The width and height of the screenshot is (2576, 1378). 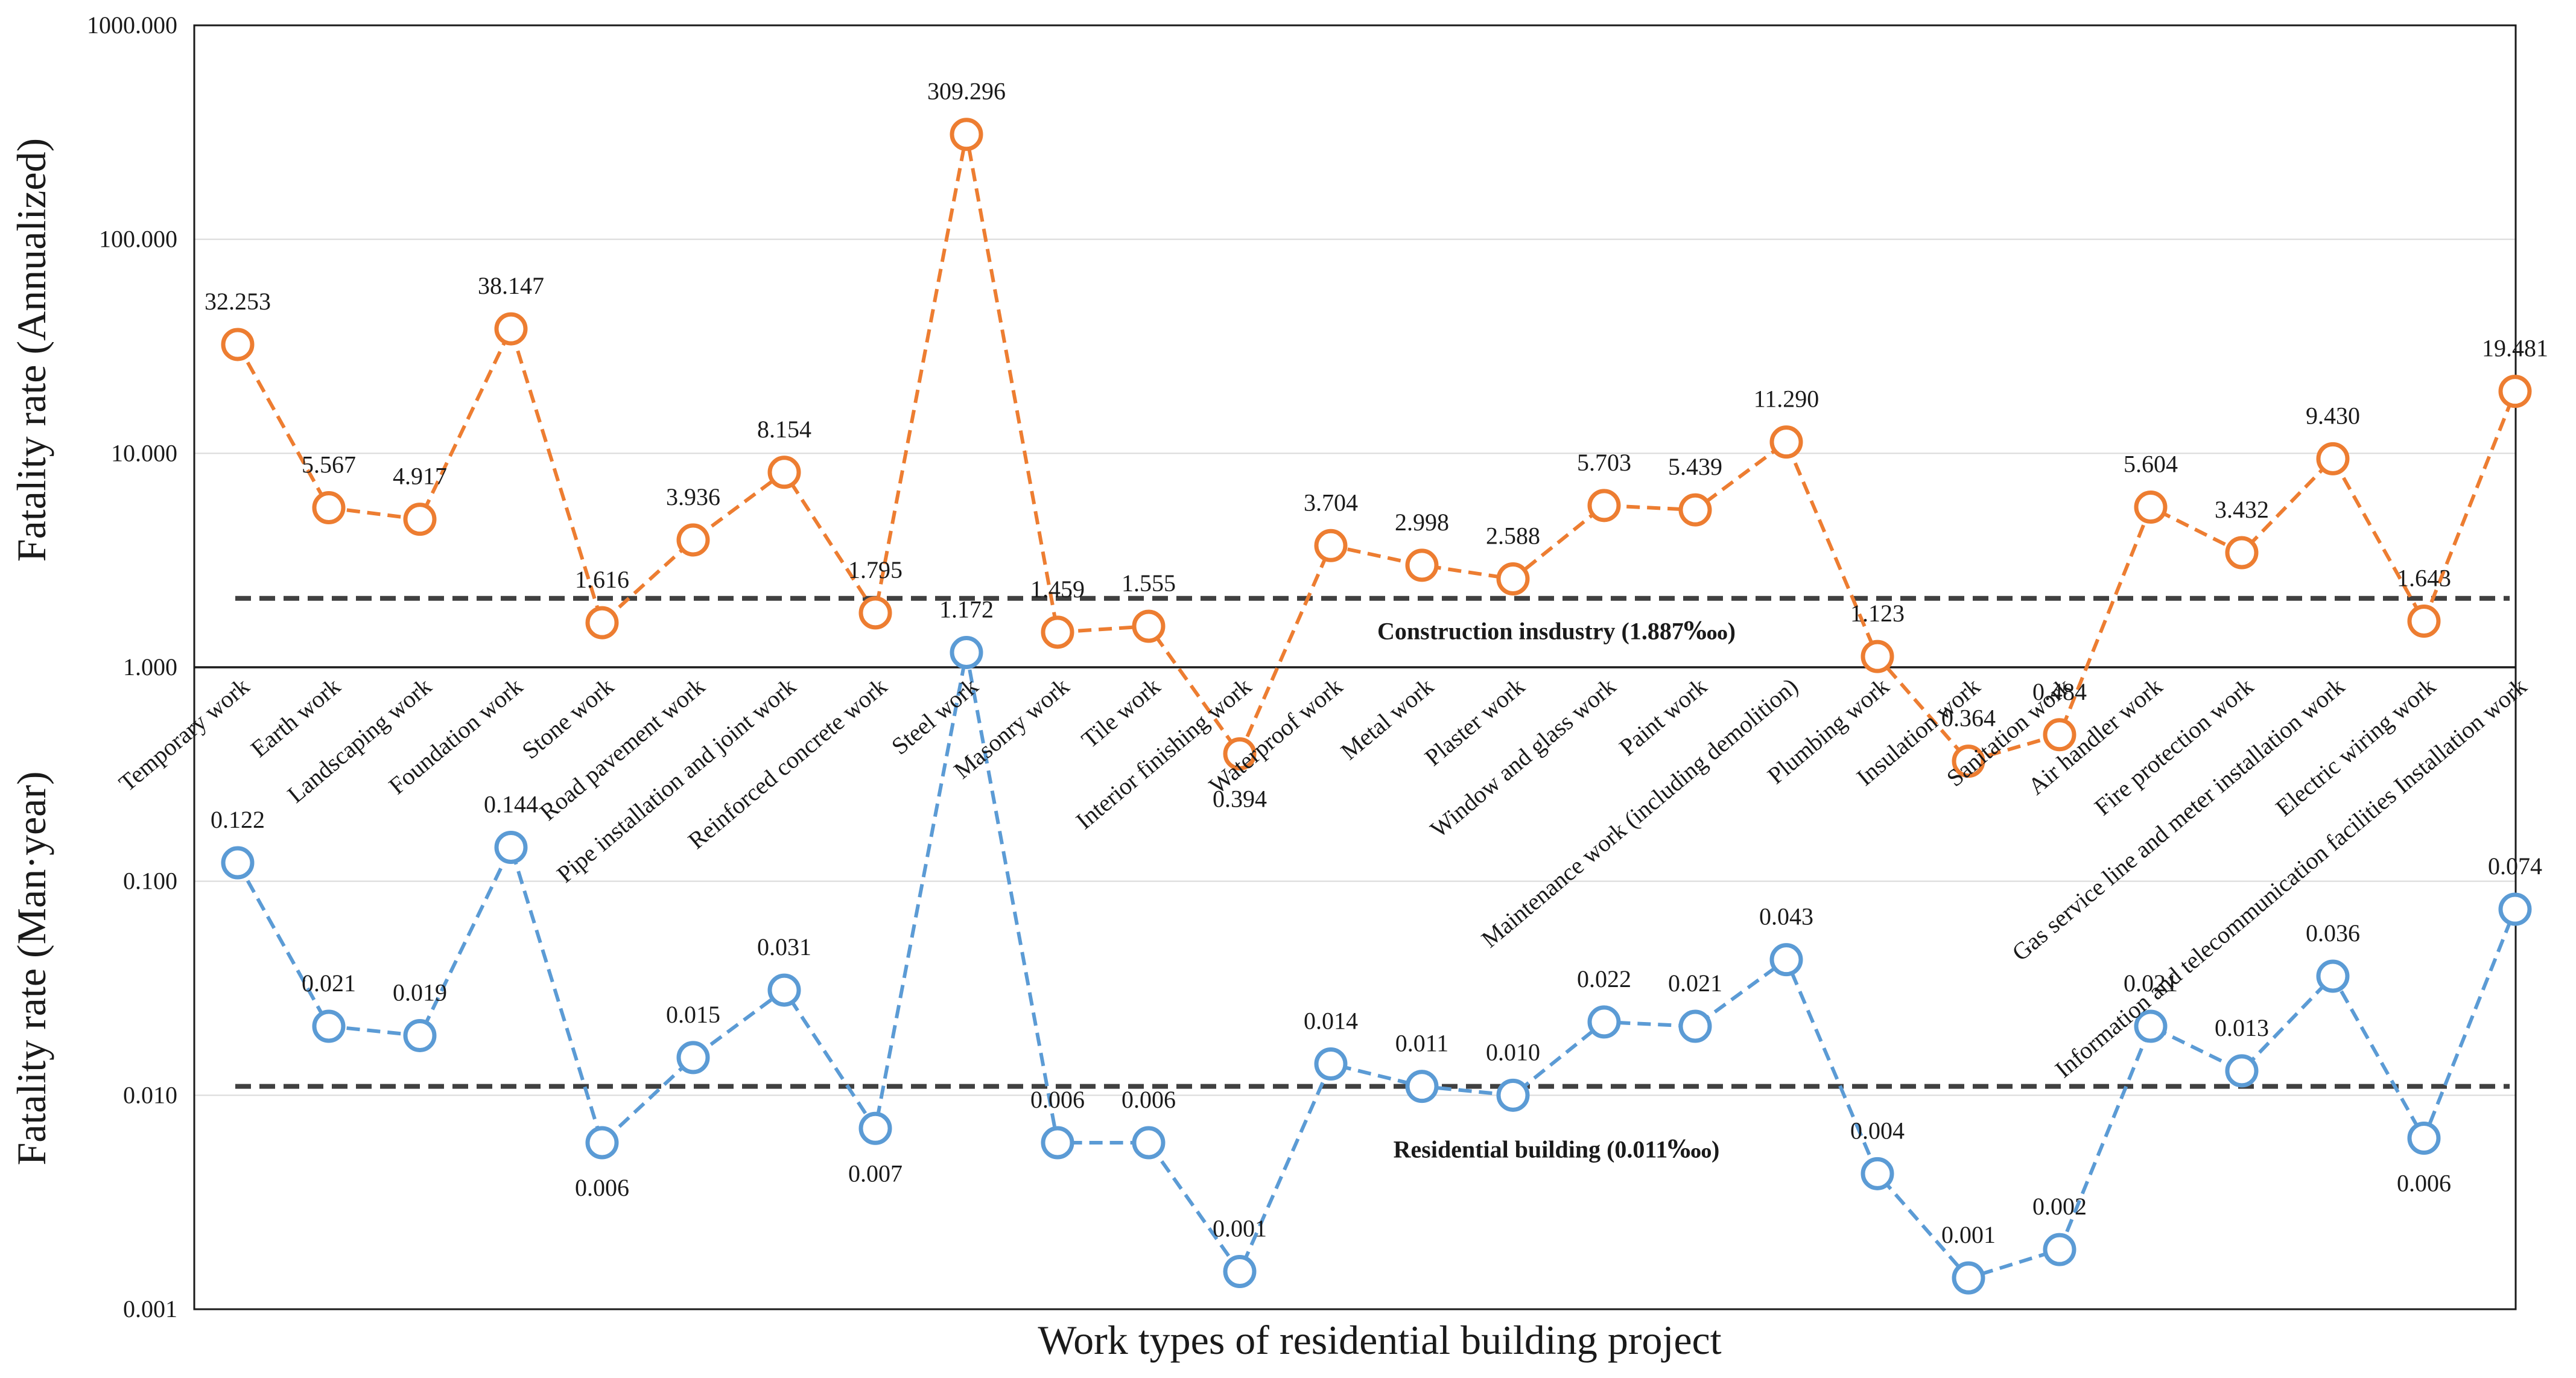 What do you see at coordinates (693, 1014) in the screenshot?
I see `data-label: 0.015` at bounding box center [693, 1014].